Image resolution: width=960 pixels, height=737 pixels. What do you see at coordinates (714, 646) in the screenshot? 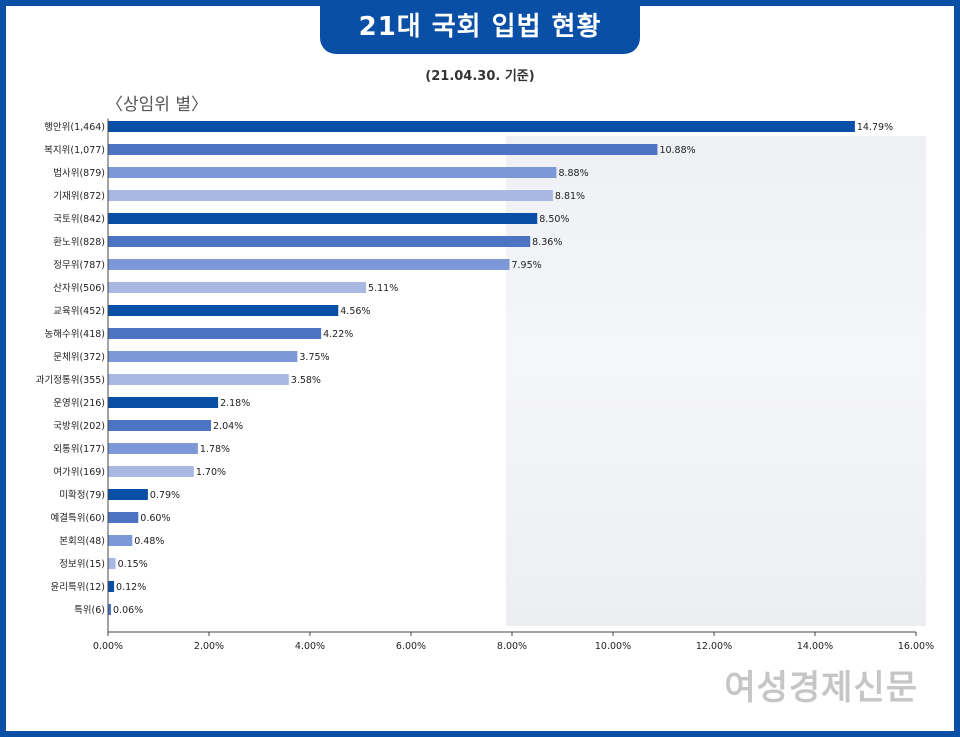
I see `x-tick-label: 12.00%` at bounding box center [714, 646].